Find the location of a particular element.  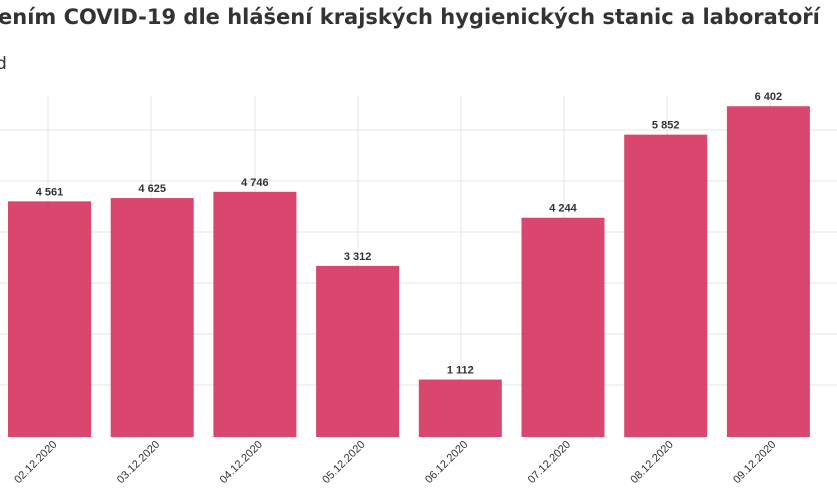

x-tick-label: 03.12.2020 is located at coordinates (138, 462).